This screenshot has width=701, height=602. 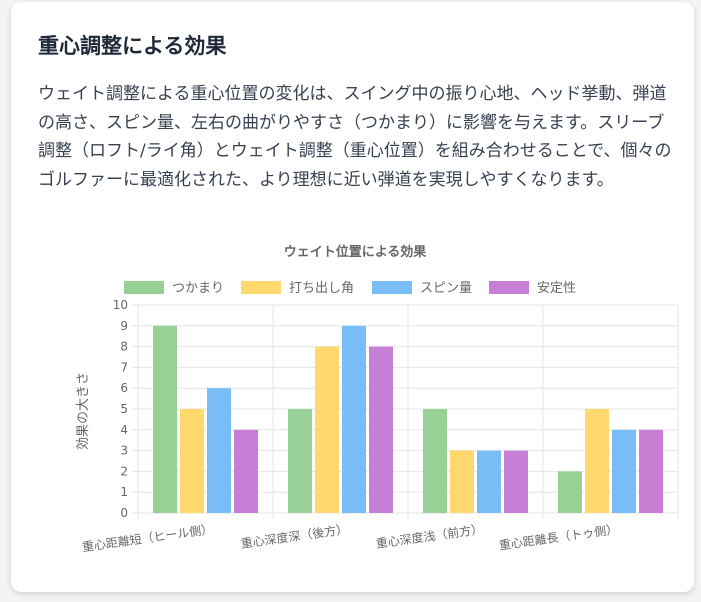 I want to click on y-tick-label: 0, so click(x=124, y=513).